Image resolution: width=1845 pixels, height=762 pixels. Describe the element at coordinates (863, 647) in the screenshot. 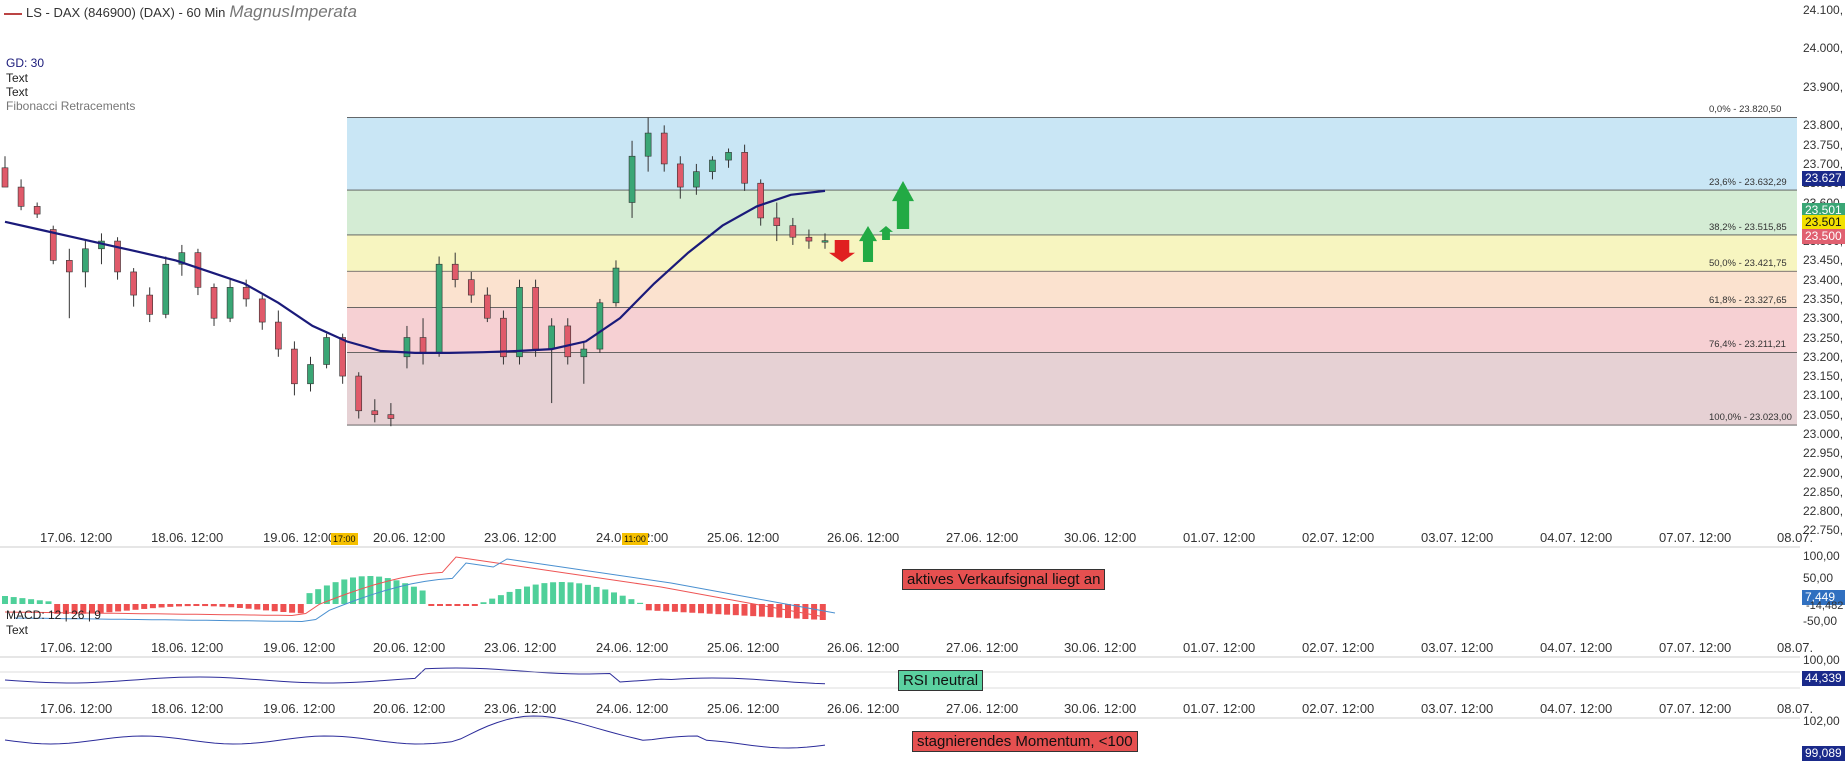

I see `x-axis-label: 26.06. 12:00` at that location.